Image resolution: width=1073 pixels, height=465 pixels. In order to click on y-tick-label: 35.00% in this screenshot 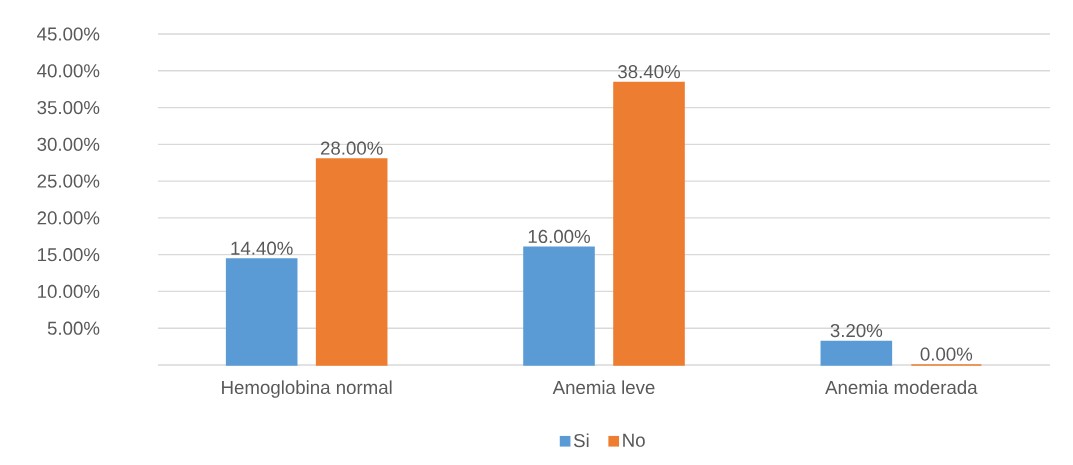, I will do `click(68, 107)`.